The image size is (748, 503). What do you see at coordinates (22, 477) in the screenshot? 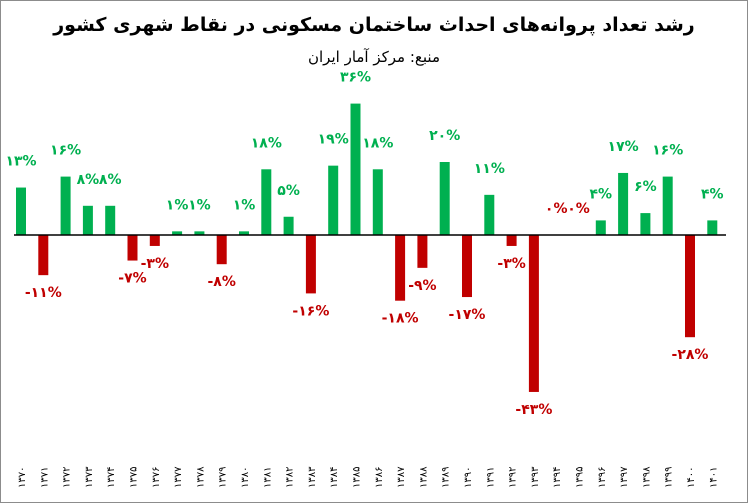
I see `x-tick-label: ۱۳۷۰` at bounding box center [22, 477].